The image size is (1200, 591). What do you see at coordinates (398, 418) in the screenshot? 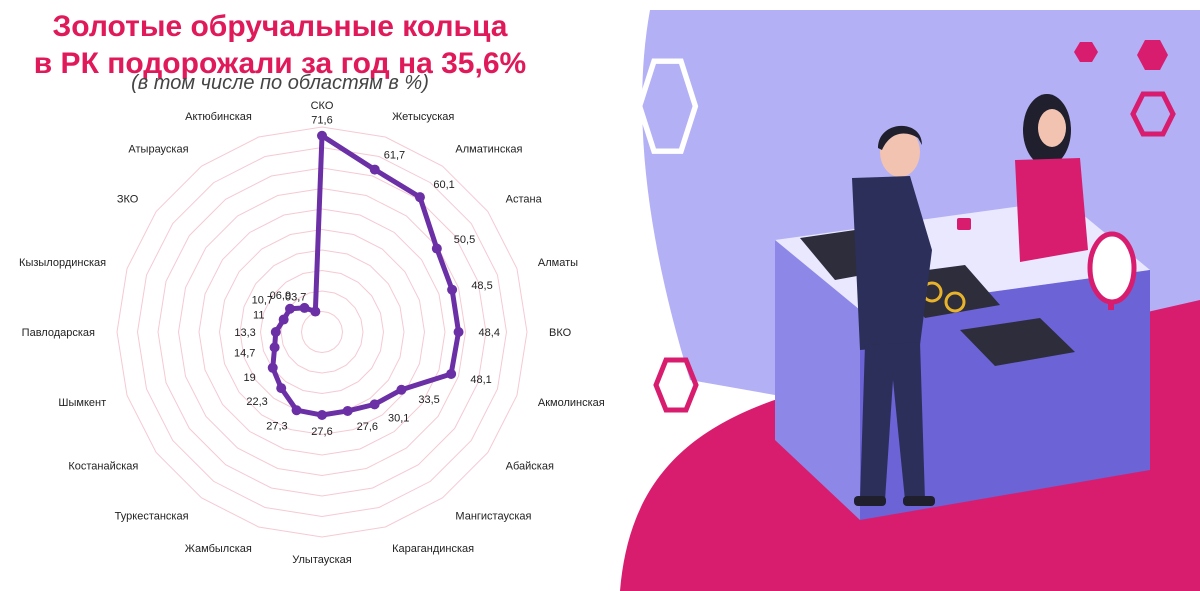
I see `radar-value-label: 30,1` at bounding box center [398, 418].